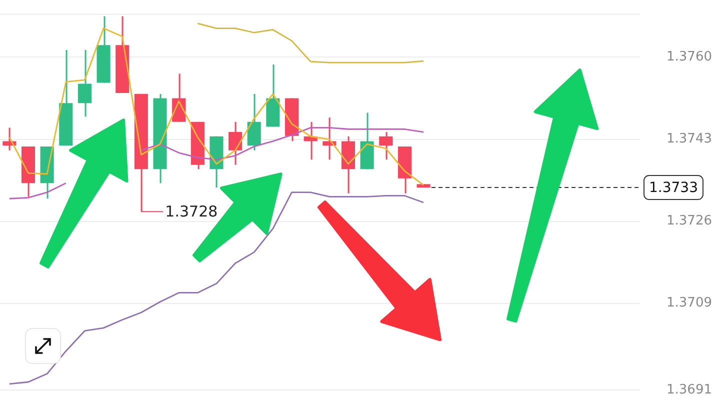 The height and width of the screenshot is (404, 720). I want to click on y-tick-label: 1.3726, so click(689, 221).